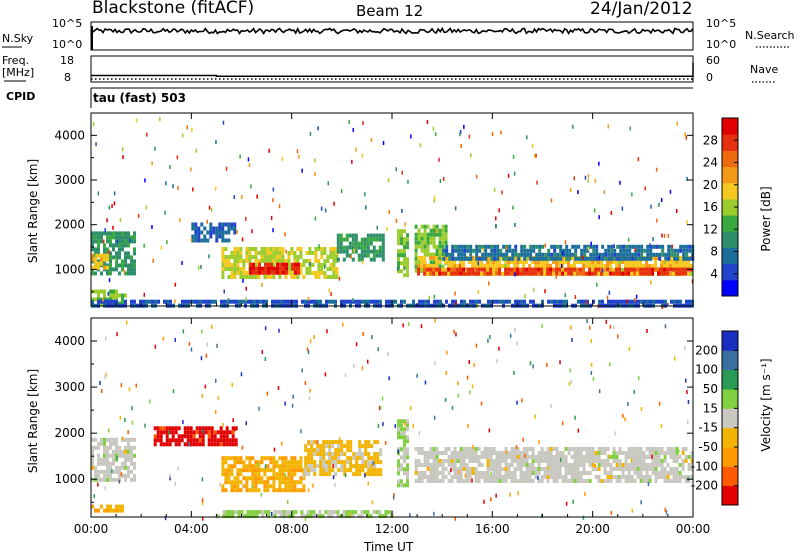 The height and width of the screenshot is (554, 800). What do you see at coordinates (389, 547) in the screenshot?
I see `time-axis-title: Time UT` at bounding box center [389, 547].